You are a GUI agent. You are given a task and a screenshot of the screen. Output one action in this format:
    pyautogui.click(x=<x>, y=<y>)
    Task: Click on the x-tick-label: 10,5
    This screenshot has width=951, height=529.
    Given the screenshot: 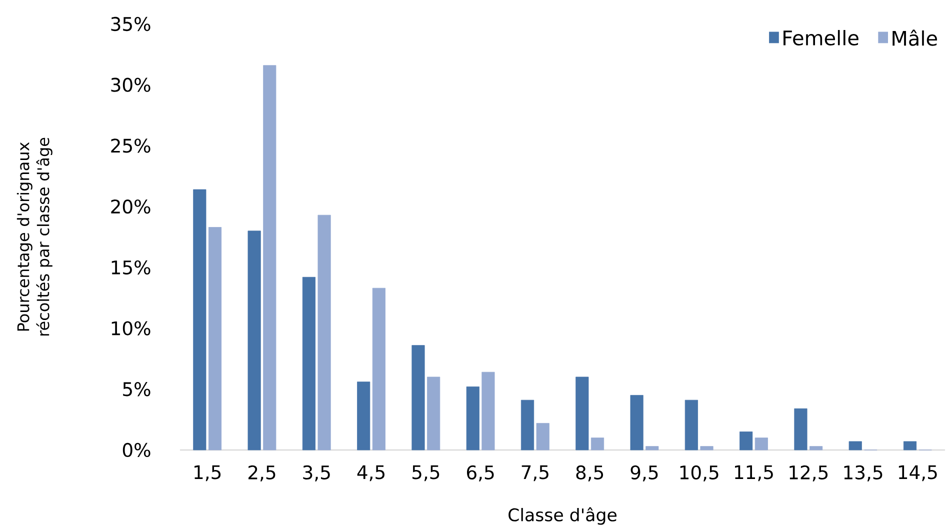 What is the action you would take?
    pyautogui.click(x=699, y=473)
    